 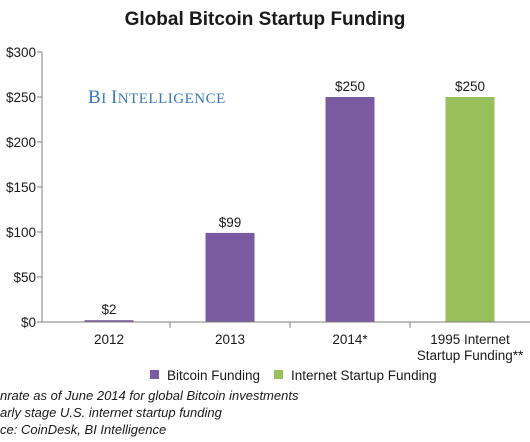 I want to click on y-tick-label: $0, so click(x=28, y=322).